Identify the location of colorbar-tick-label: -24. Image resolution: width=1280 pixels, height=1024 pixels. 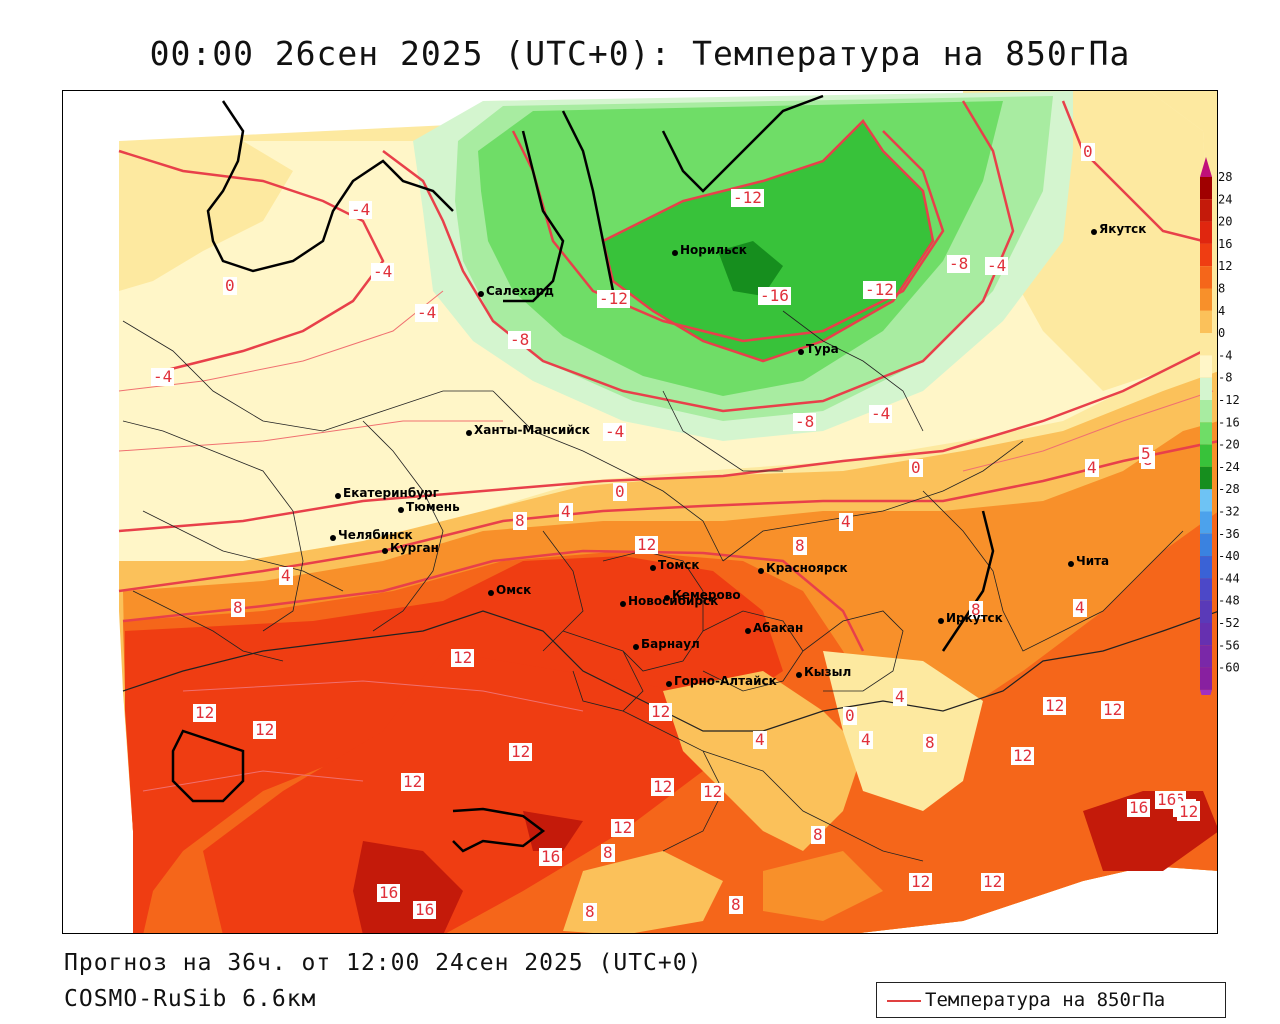
(1229, 467).